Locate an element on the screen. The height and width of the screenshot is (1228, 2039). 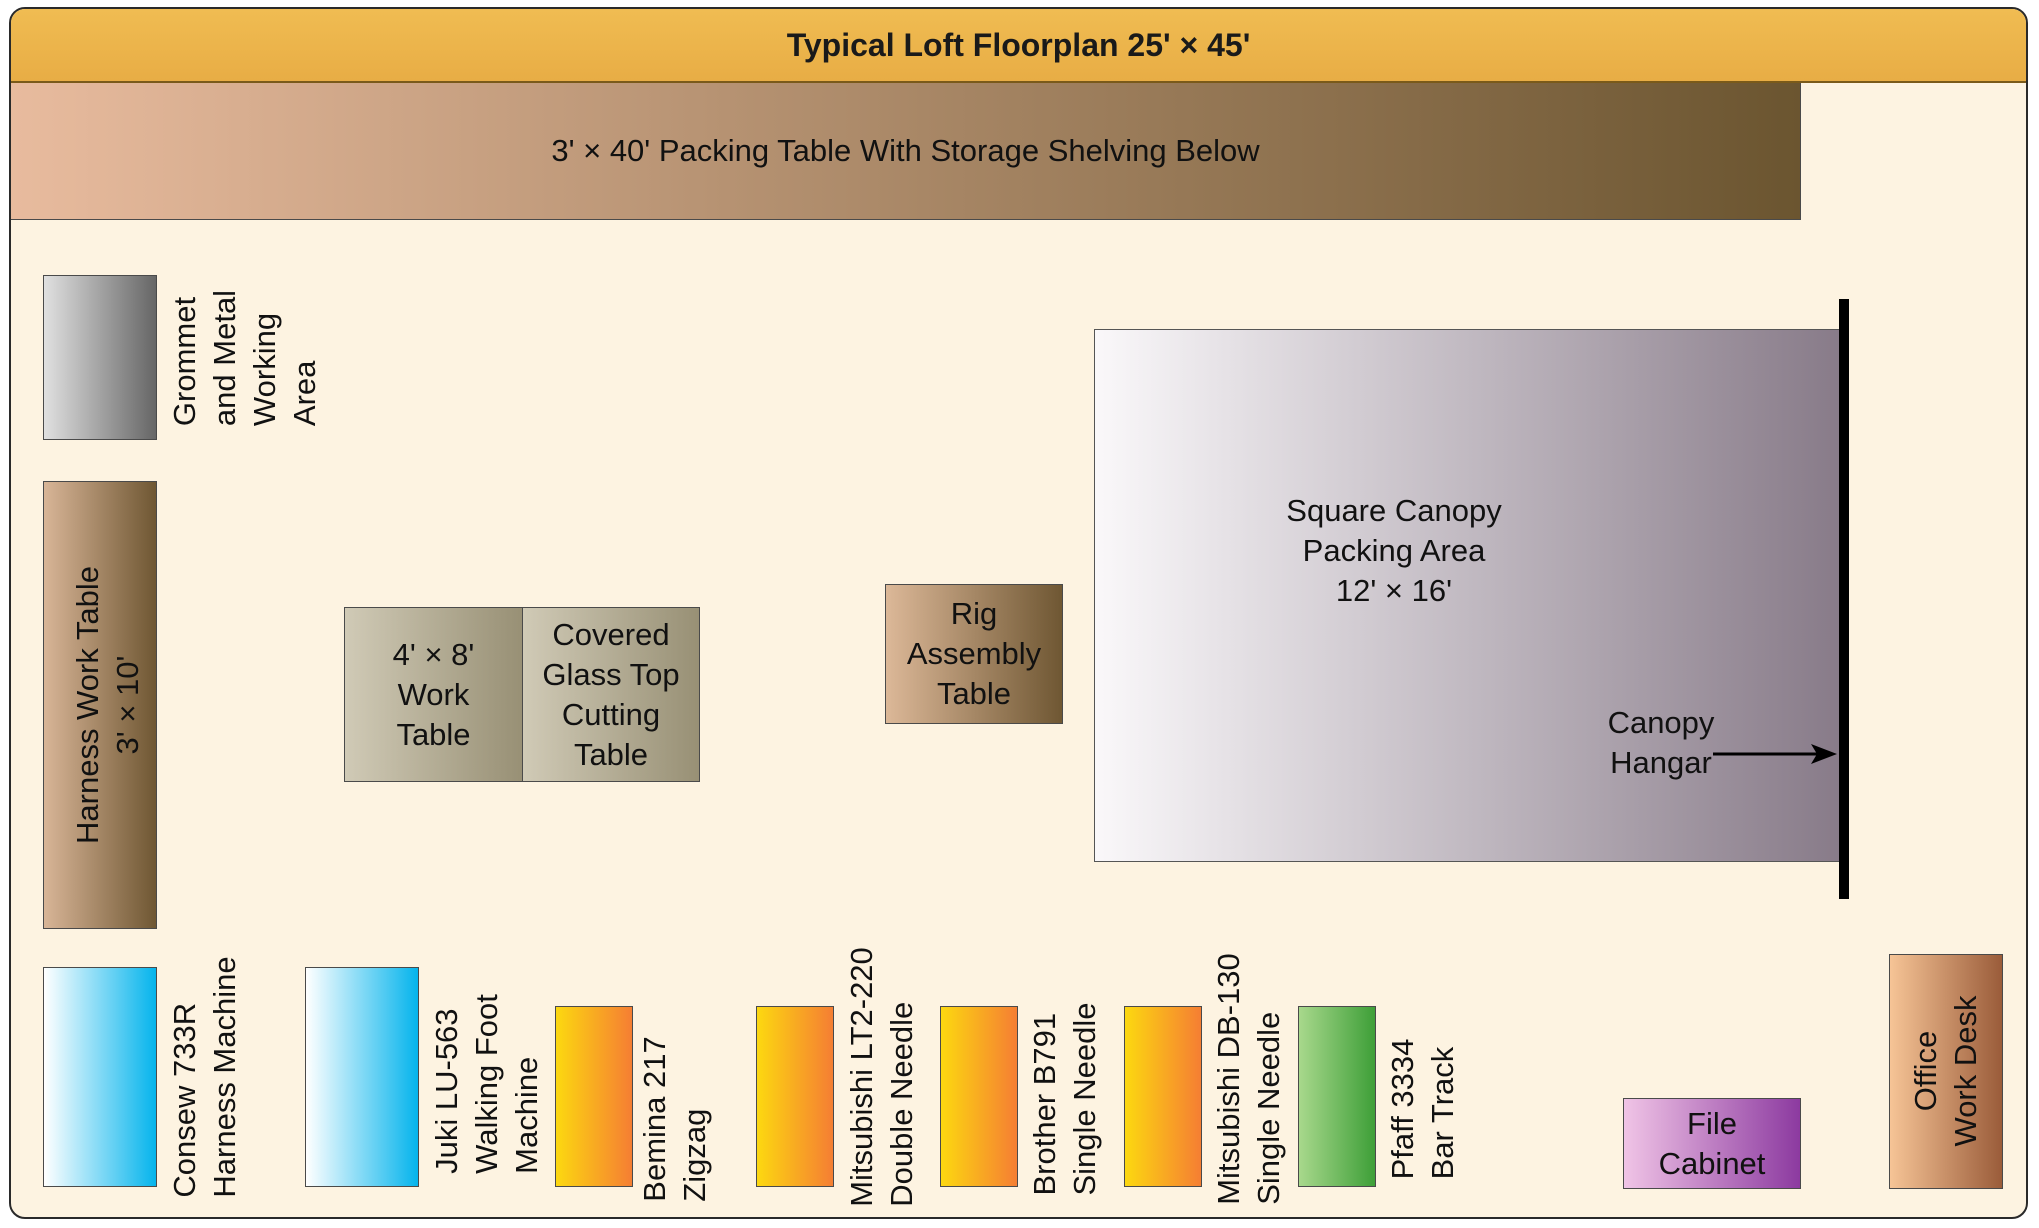
cutting-table: Covered Glass Top Cutting Table is located at coordinates (611, 694).